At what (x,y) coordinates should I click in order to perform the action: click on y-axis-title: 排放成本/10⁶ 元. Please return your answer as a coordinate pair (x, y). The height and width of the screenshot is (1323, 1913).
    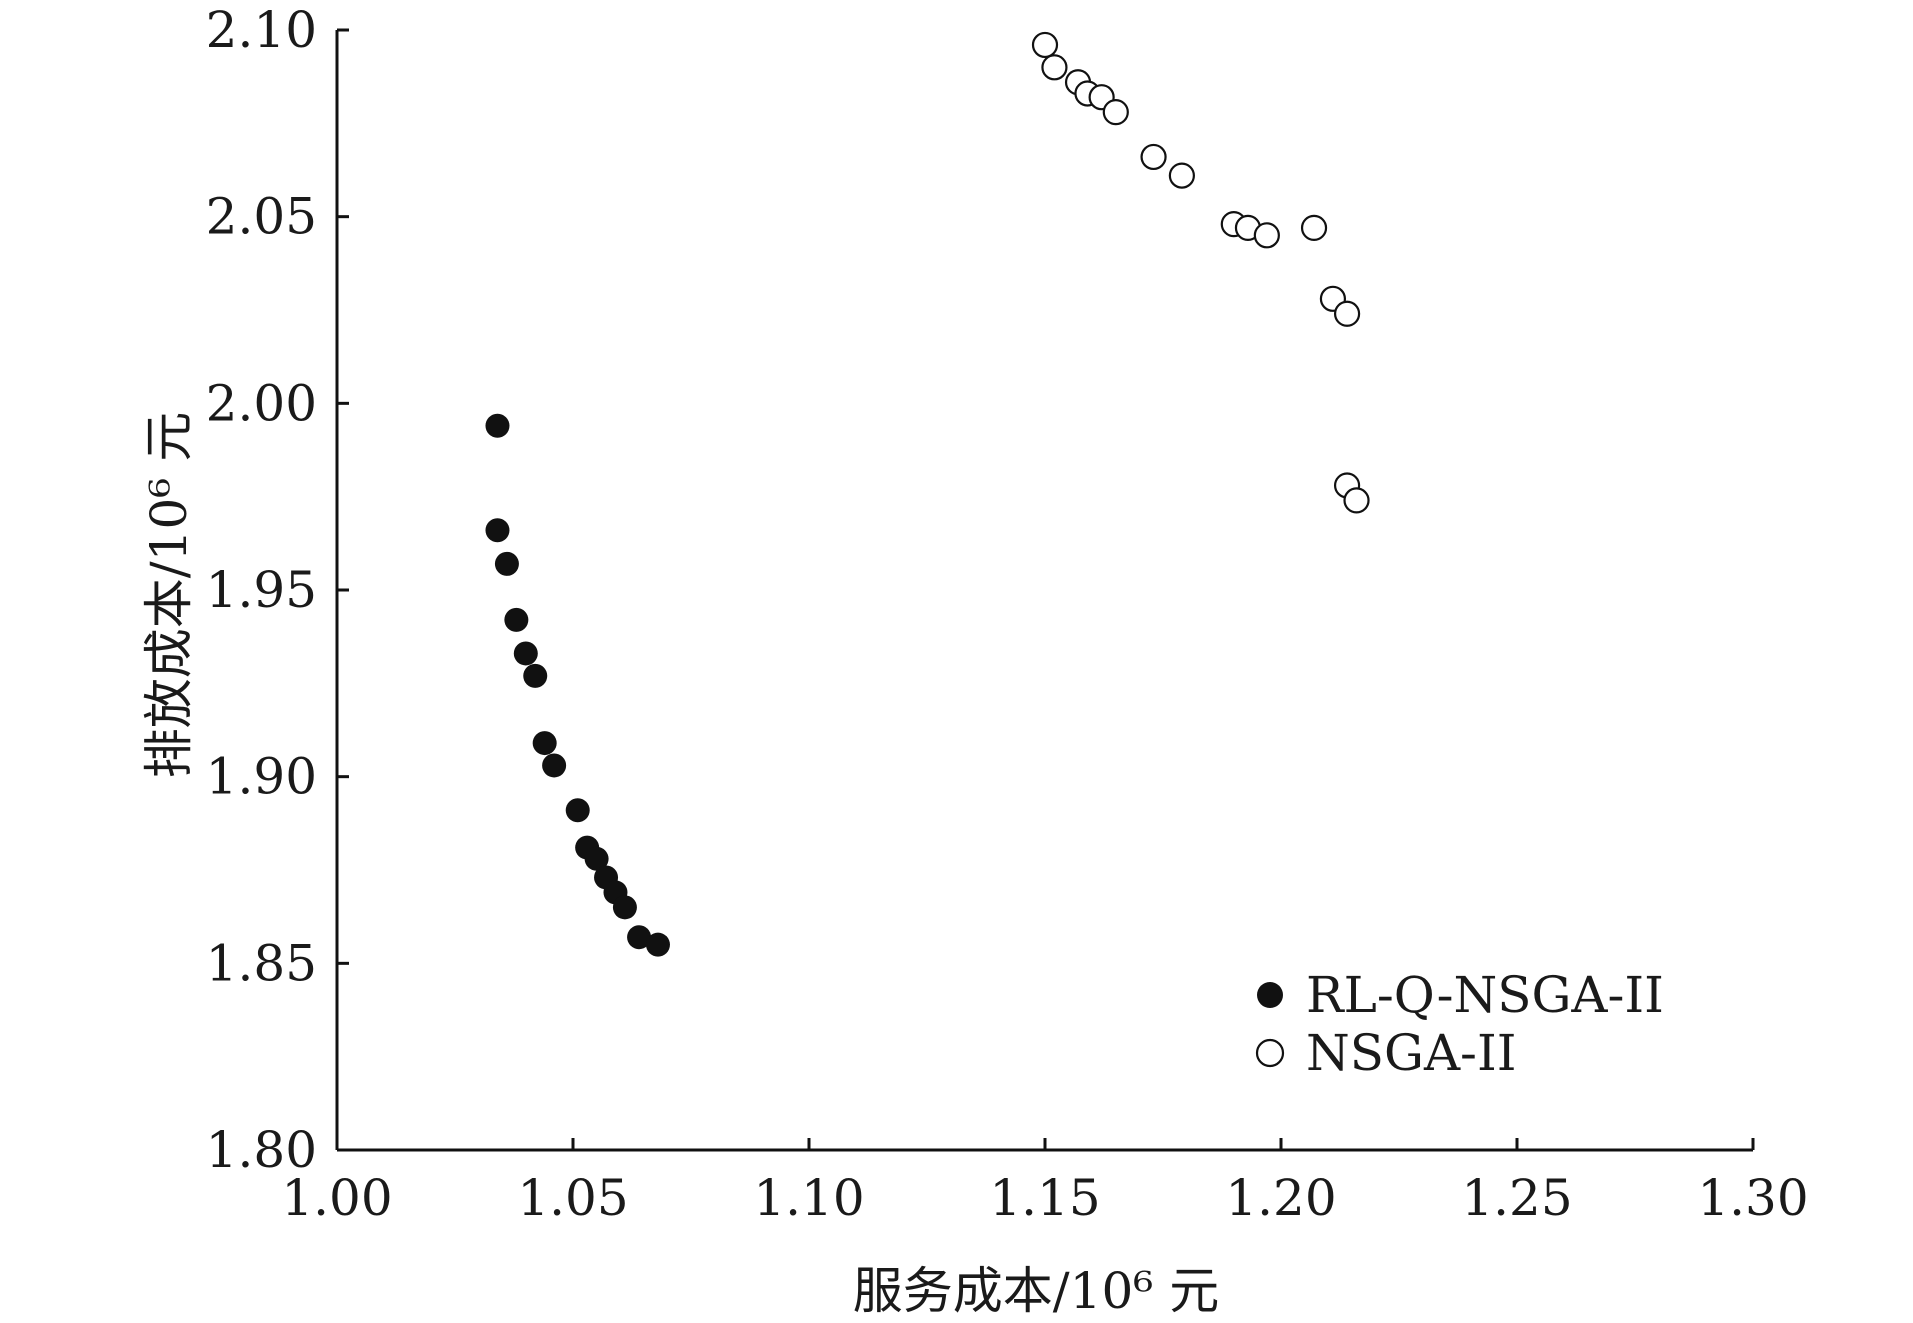
    Looking at the image, I should click on (169, 595).